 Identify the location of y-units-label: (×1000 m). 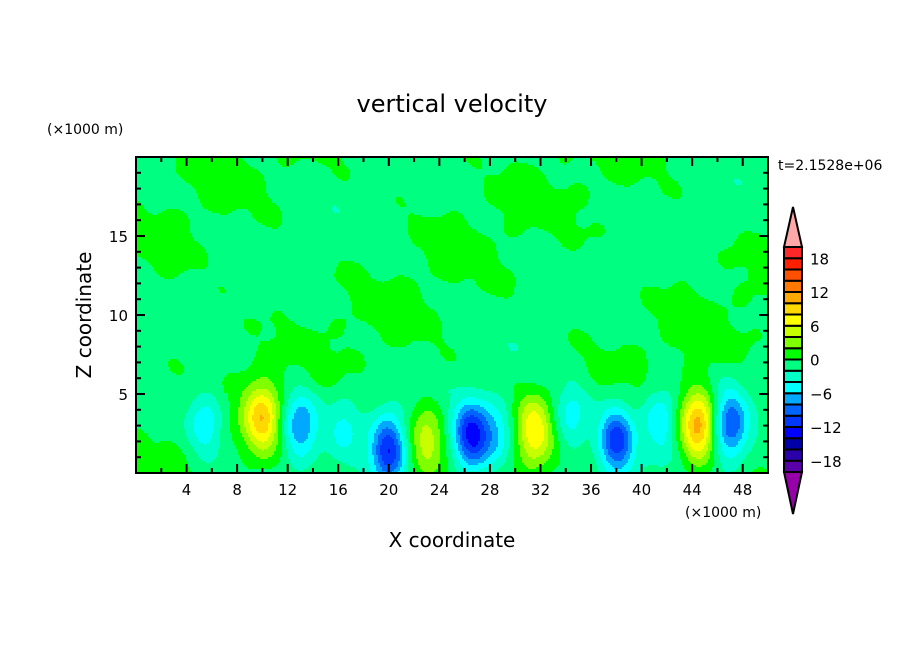
(85, 130).